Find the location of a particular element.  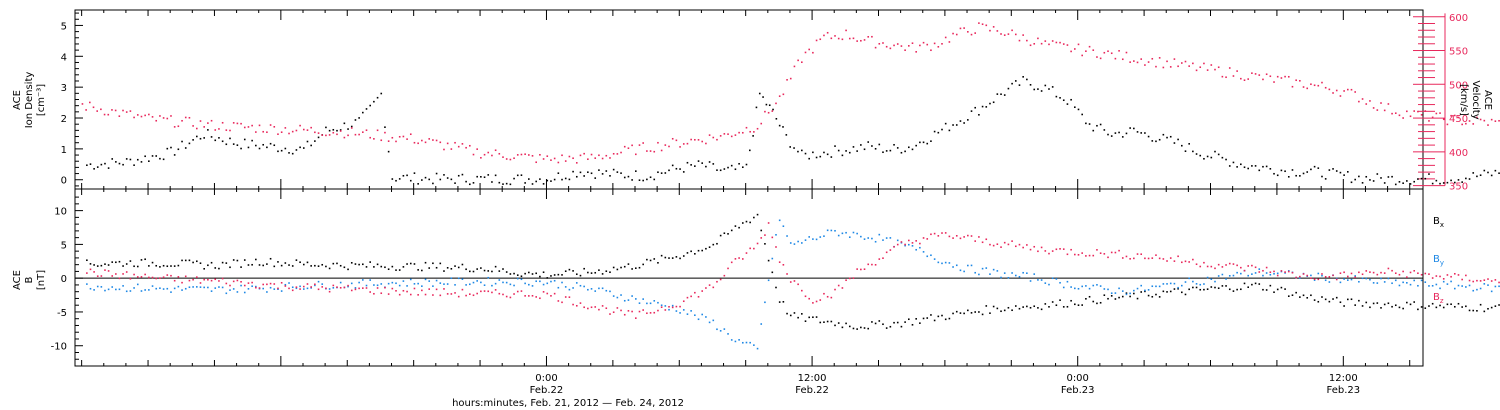

legend-bz: Bz is located at coordinates (1438, 298).